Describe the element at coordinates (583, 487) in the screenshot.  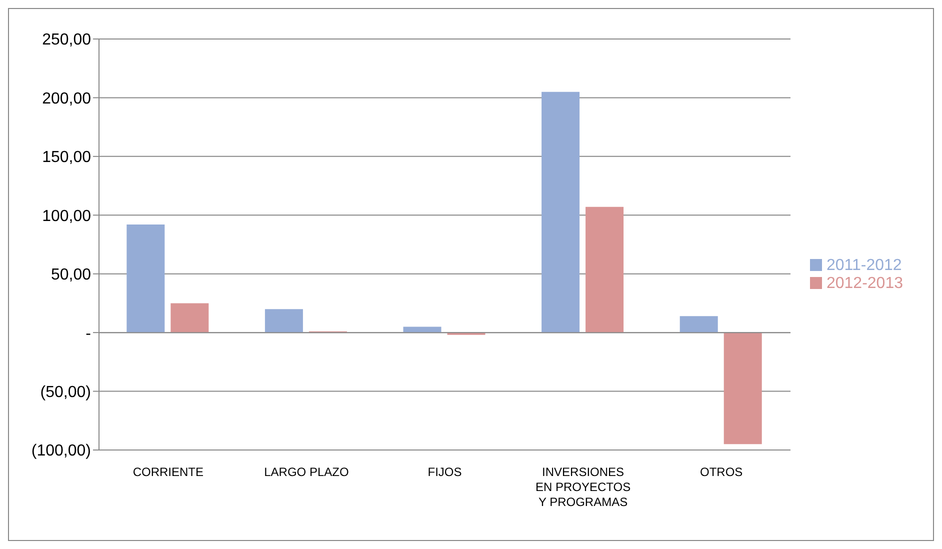
I see `x-tick-label: INVERSIONES EN PROYECTOS Y PROGRAMAS` at that location.